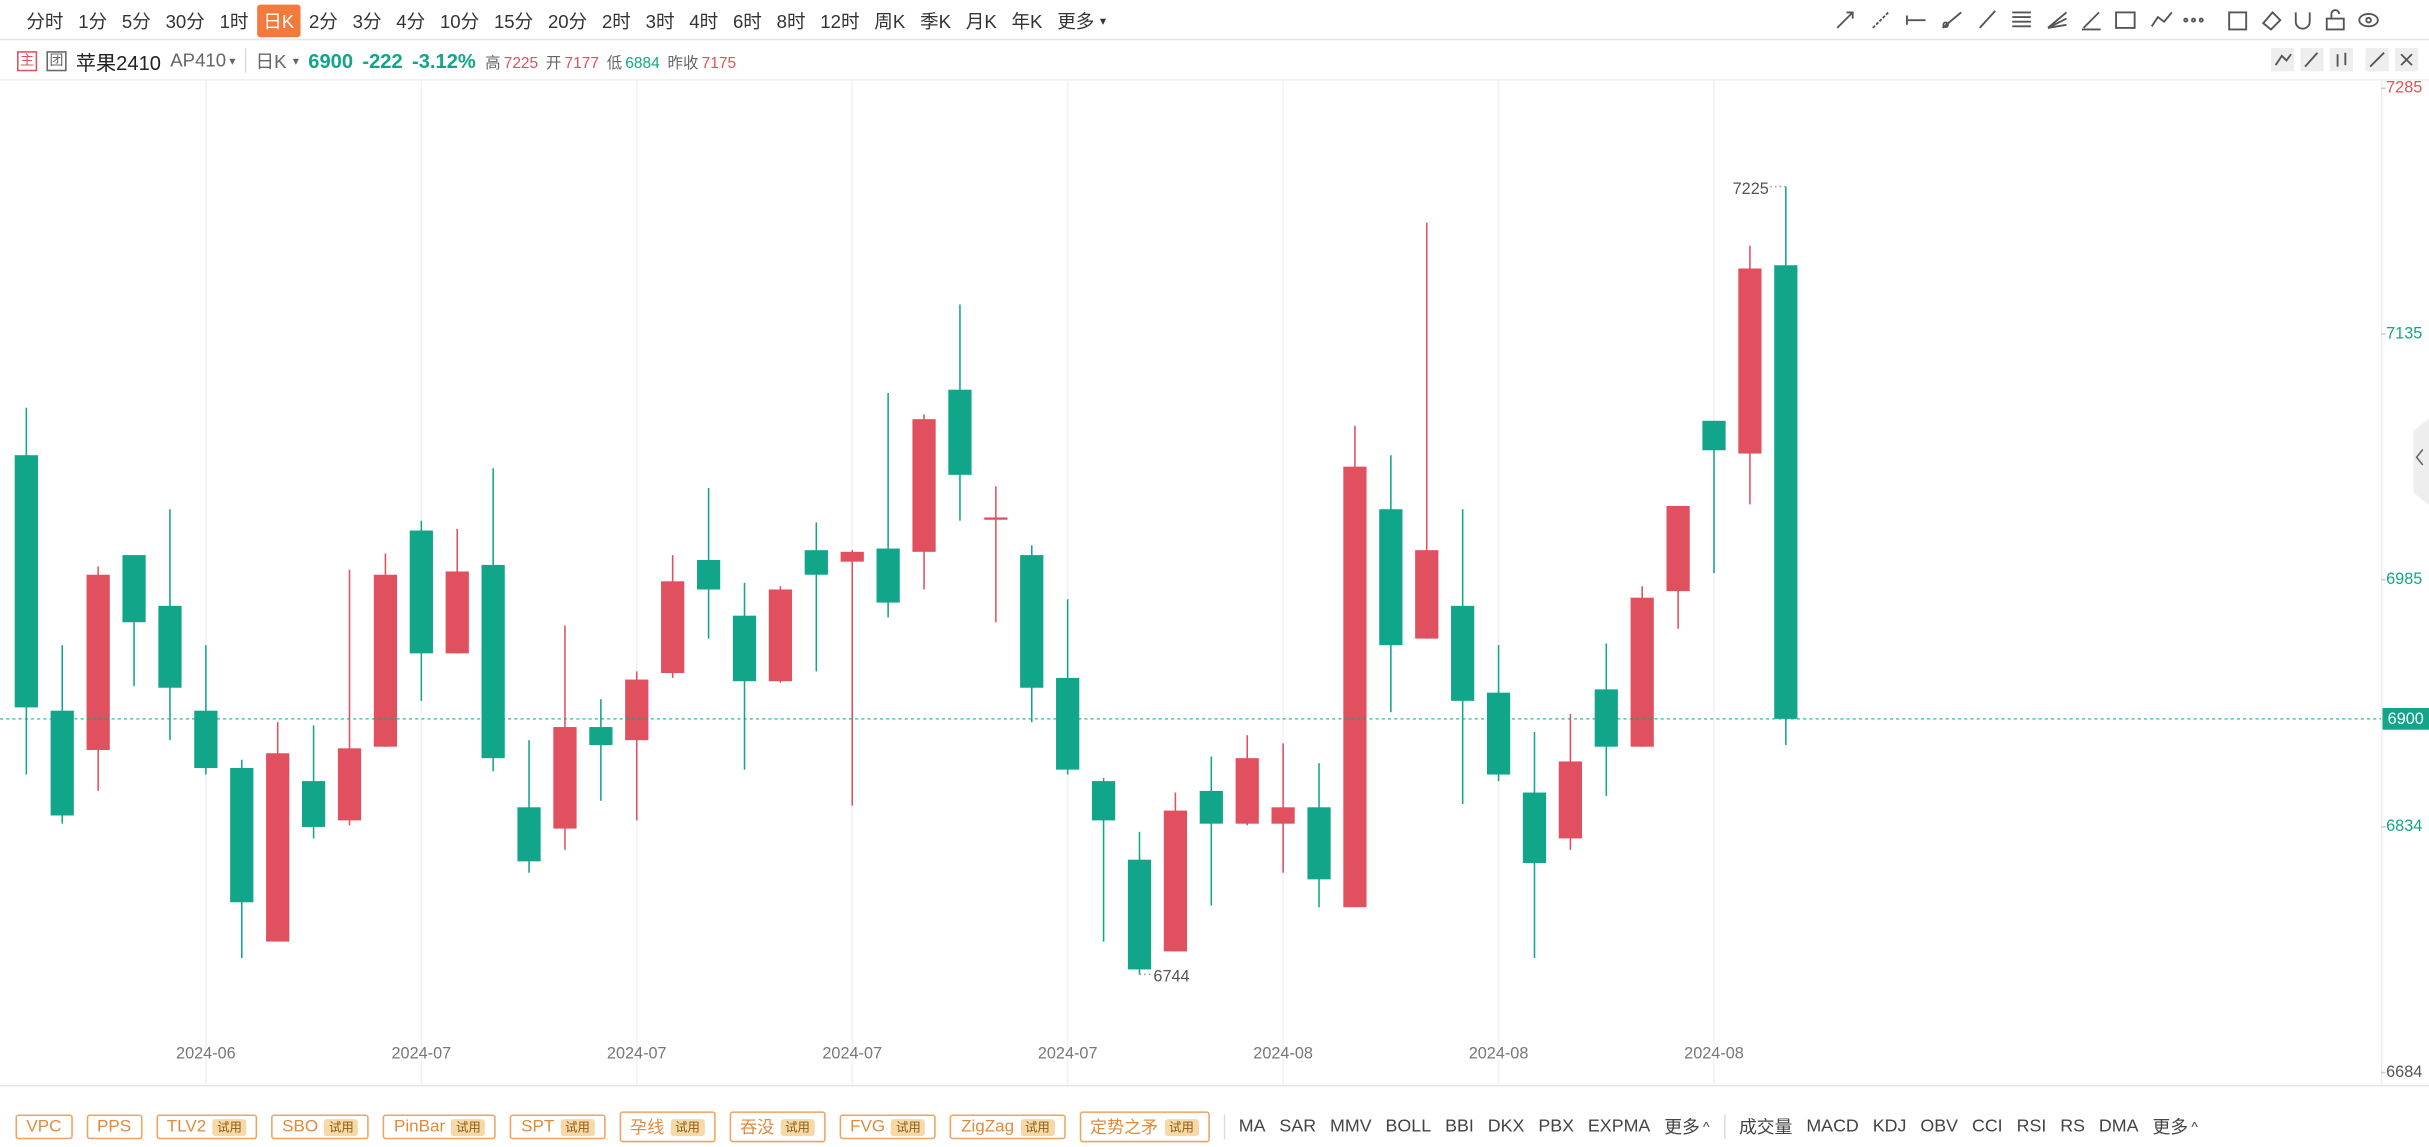 The width and height of the screenshot is (2429, 1147). What do you see at coordinates (367, 21) in the screenshot?
I see `period-button: 3分` at bounding box center [367, 21].